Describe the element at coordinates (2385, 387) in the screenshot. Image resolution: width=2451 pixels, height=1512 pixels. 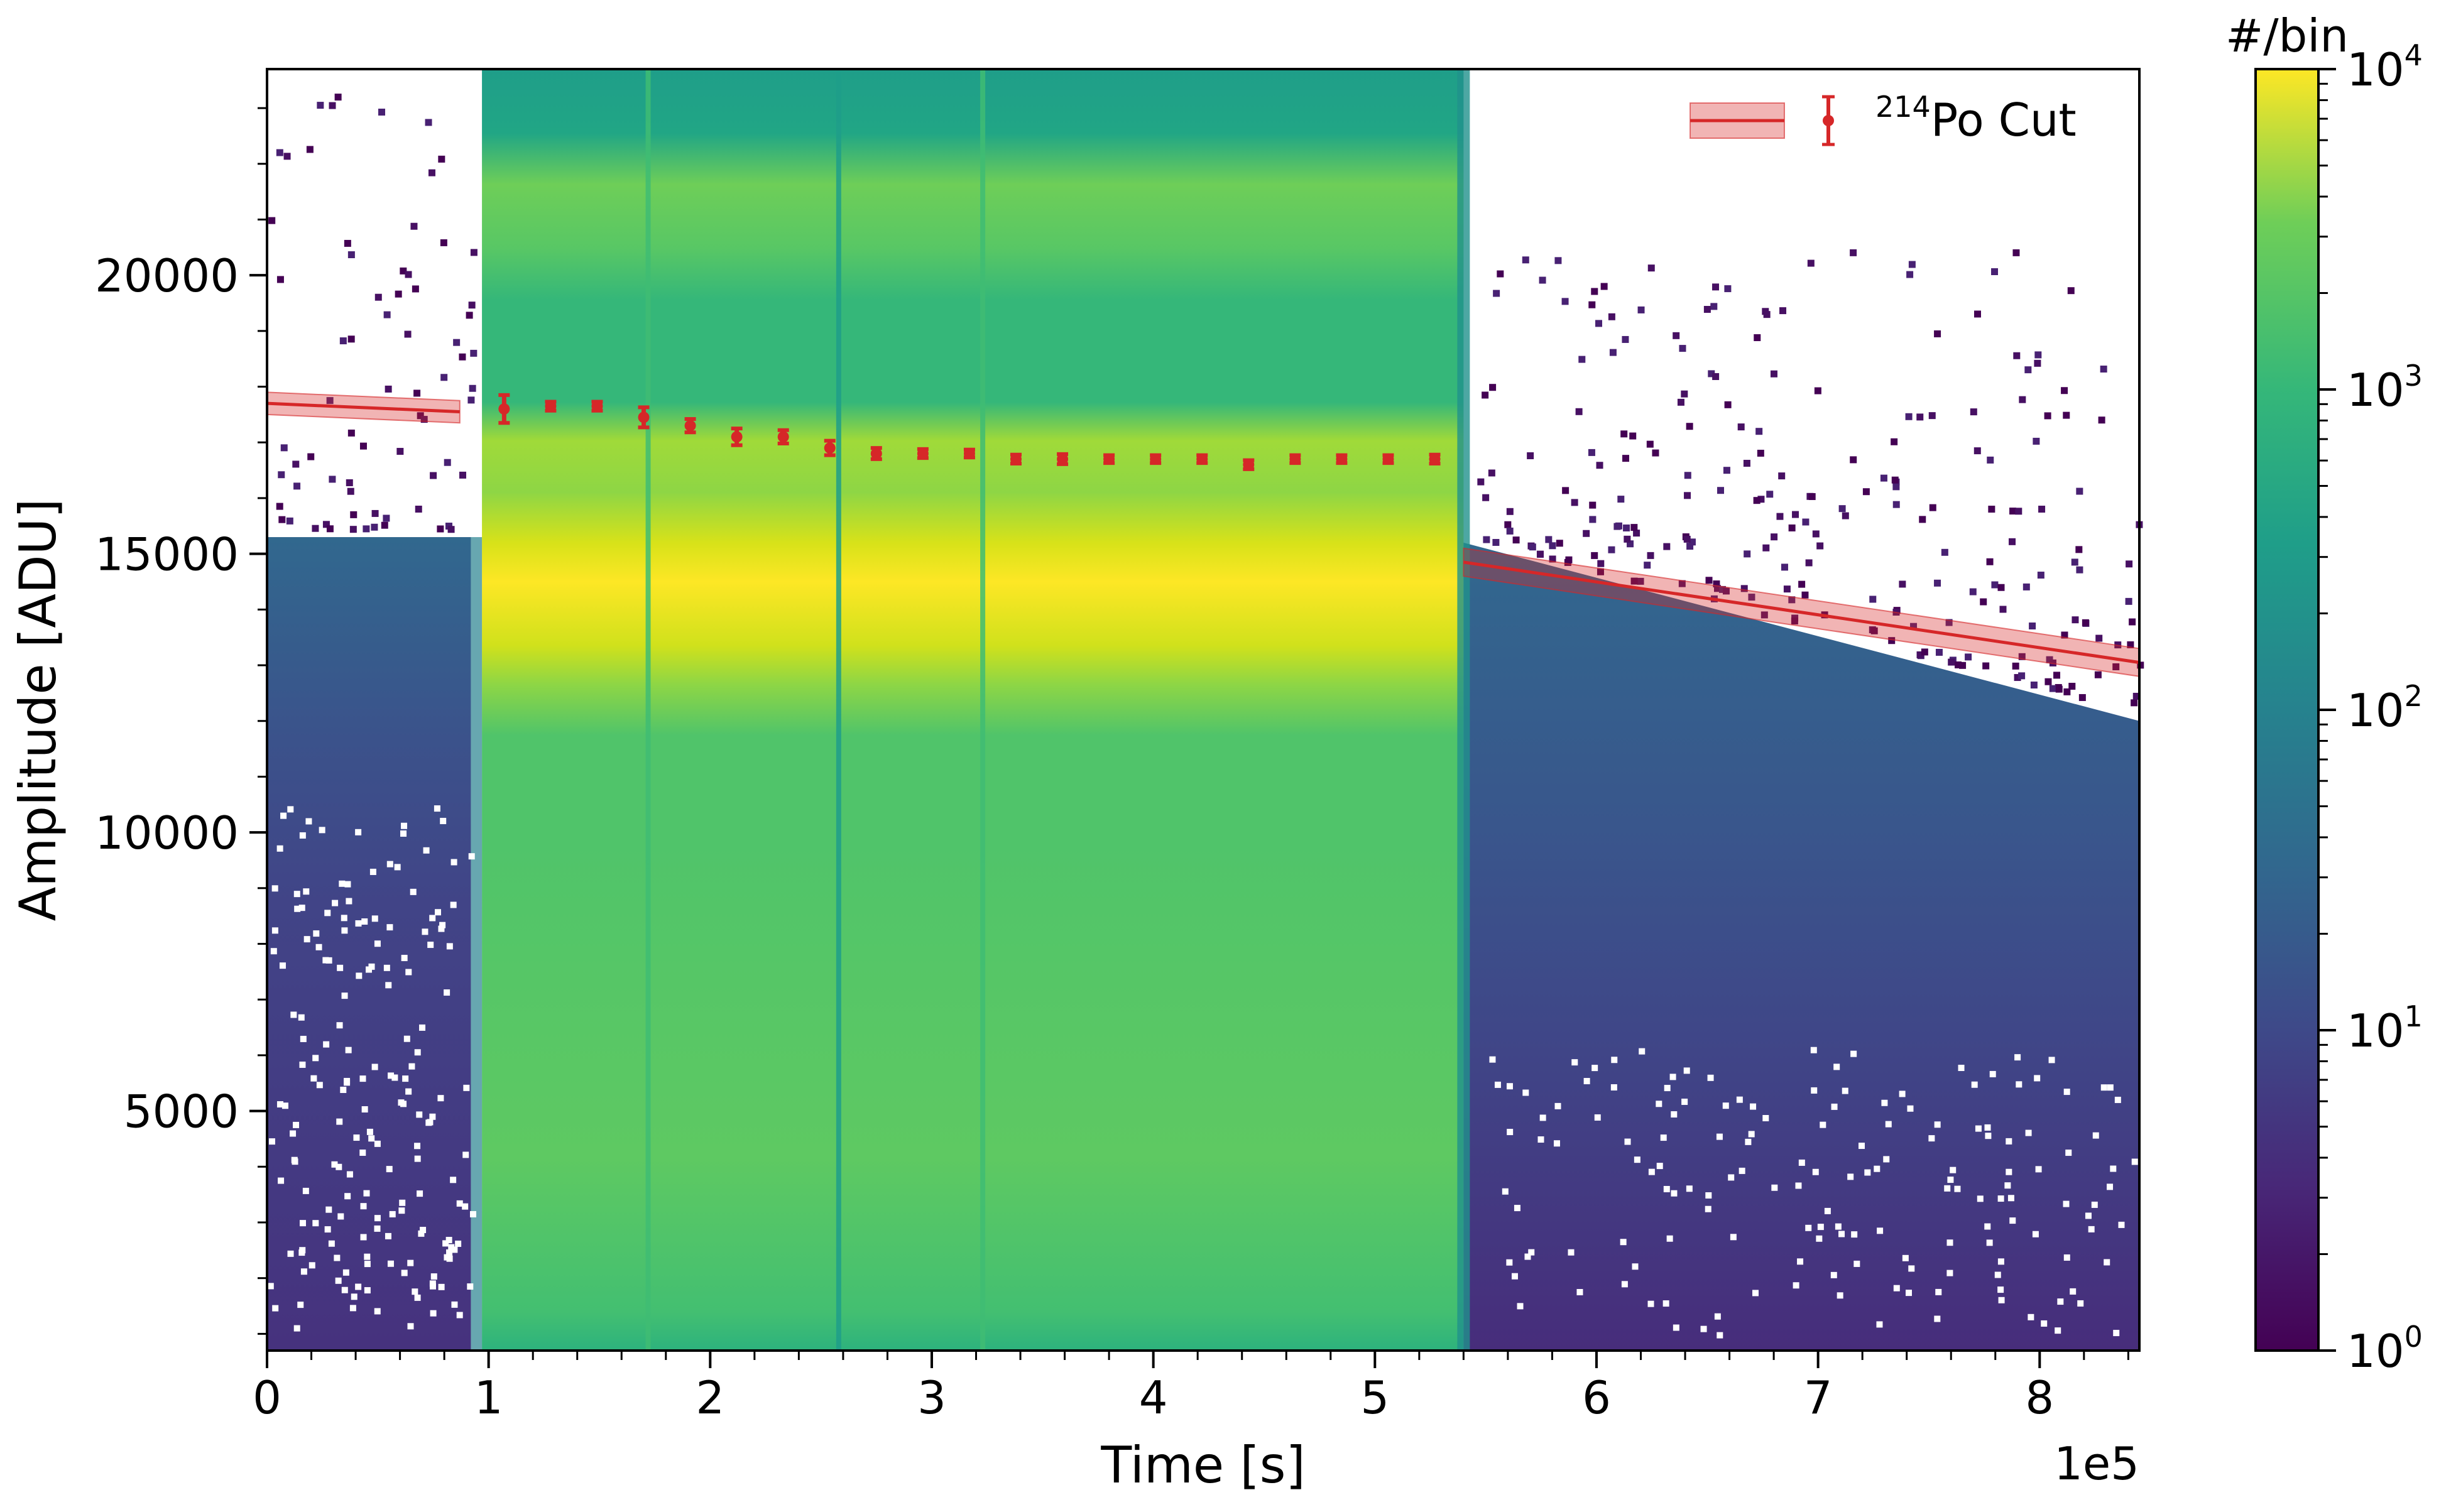
I see `colorbar-tick-label: 103` at that location.